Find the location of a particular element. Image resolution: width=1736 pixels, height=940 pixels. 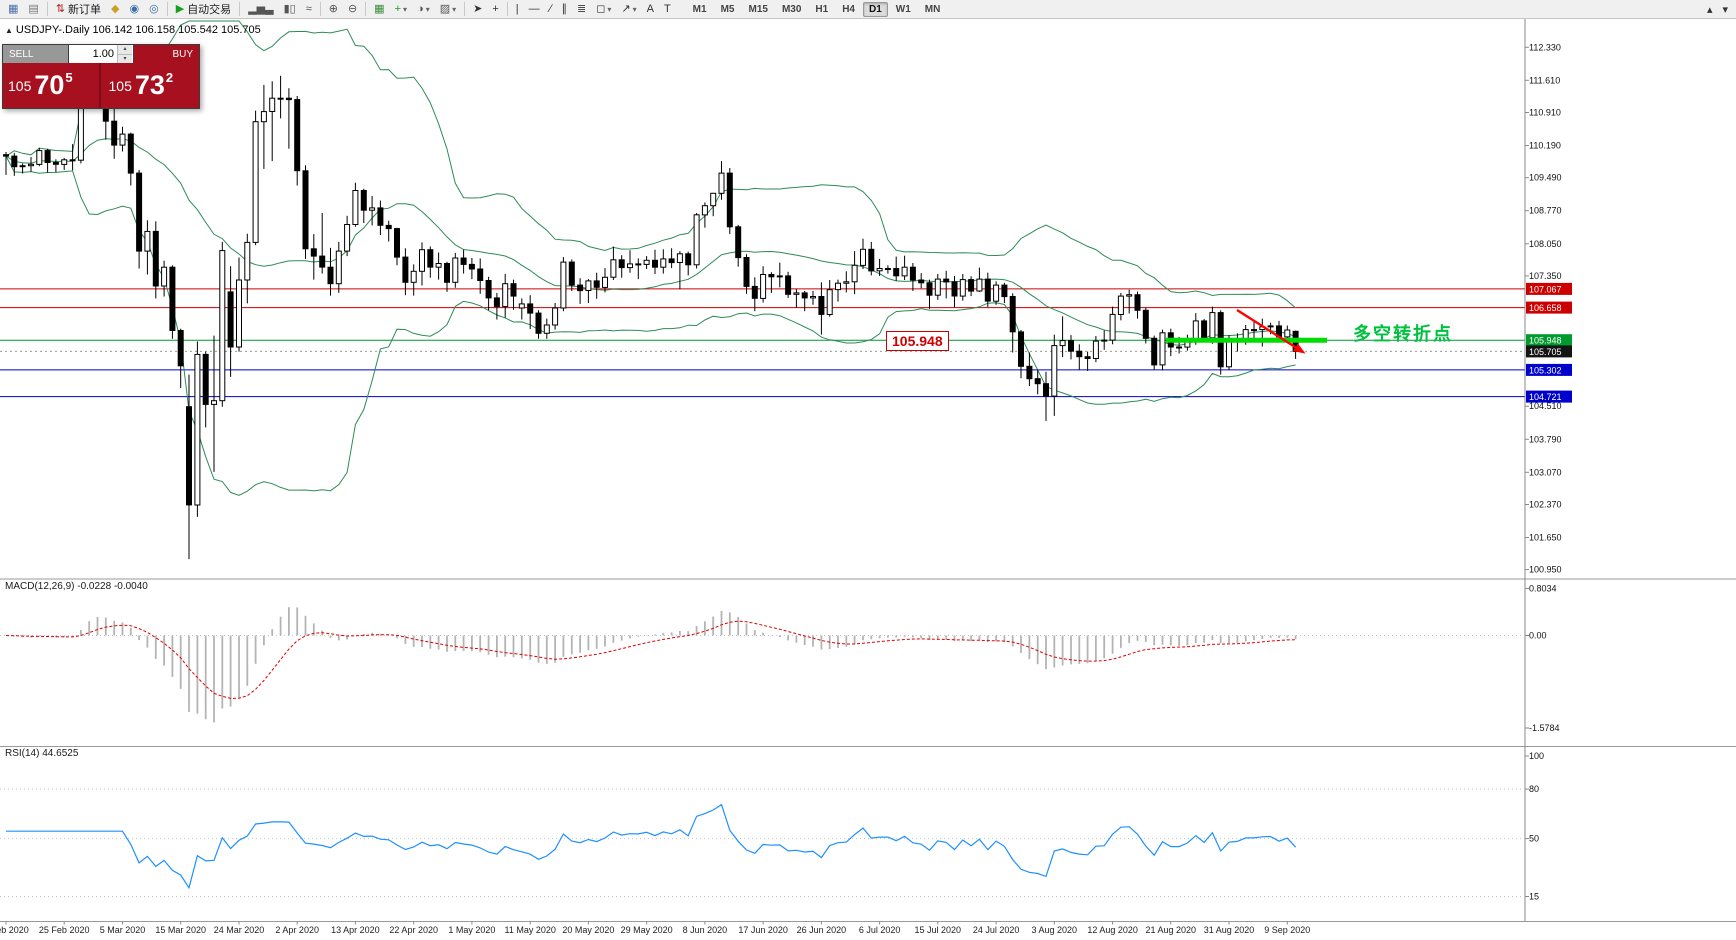

cursor-button: ➤ is located at coordinates (477, 9).